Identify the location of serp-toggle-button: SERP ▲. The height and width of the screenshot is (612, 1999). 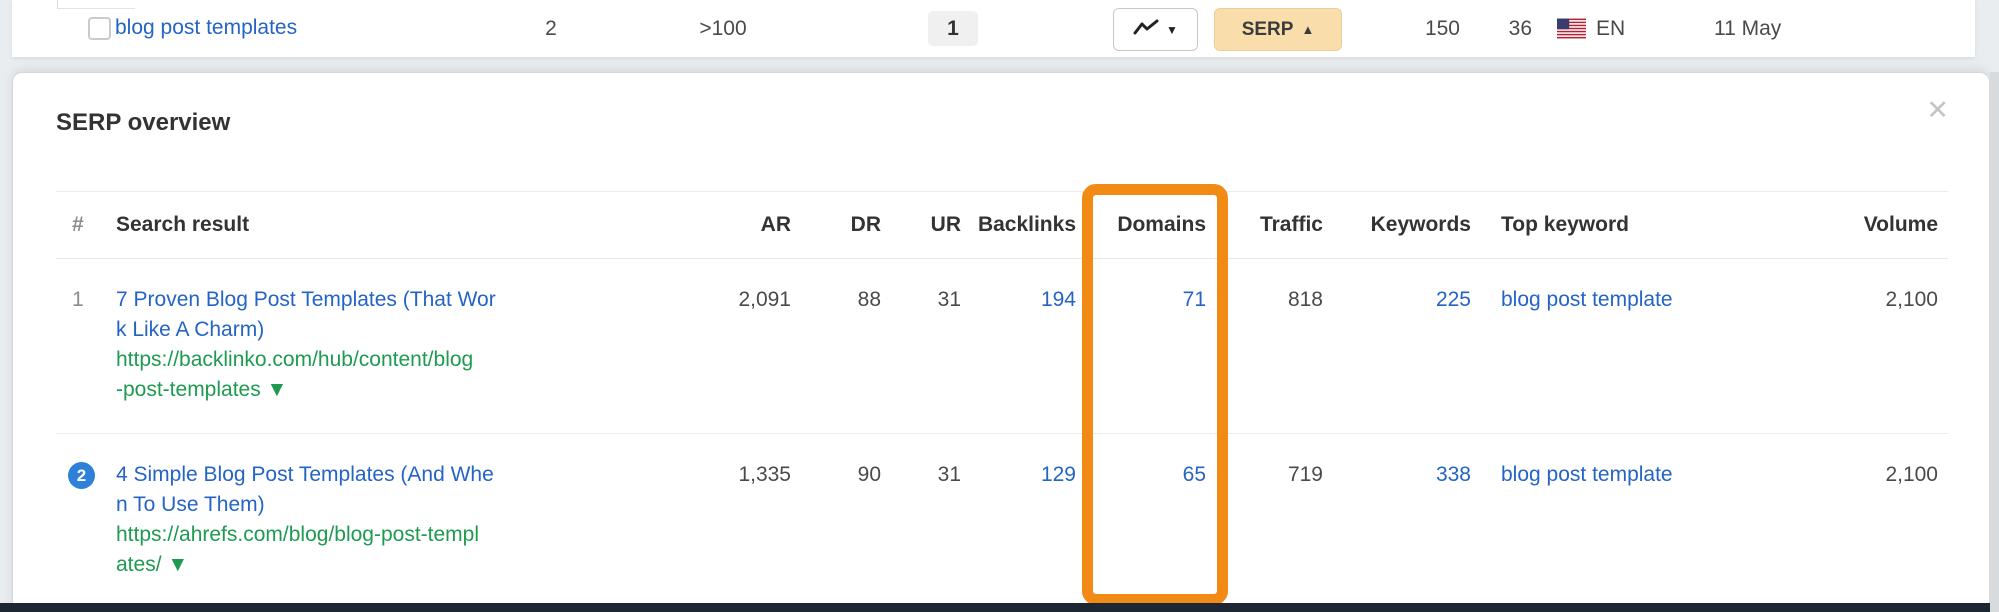
(1278, 29).